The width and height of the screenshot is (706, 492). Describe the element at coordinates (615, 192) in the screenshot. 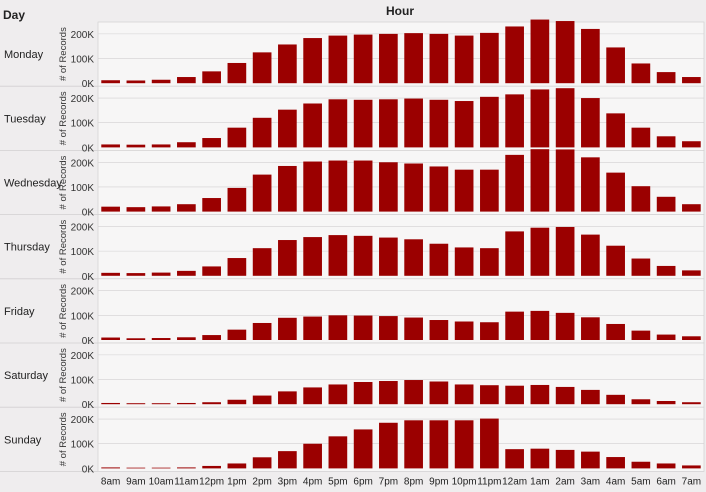

I see `bar-wednesday-4am` at that location.